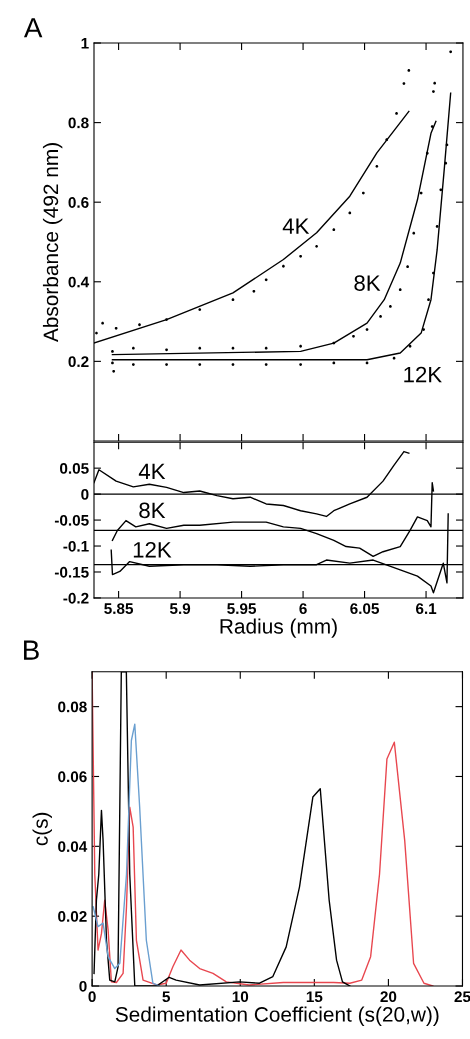 This screenshot has height=1039, width=470. Describe the element at coordinates (277, 1016) in the screenshot. I see `x-axis-title: Sedimentation Coefficient (s(20,w))` at that location.